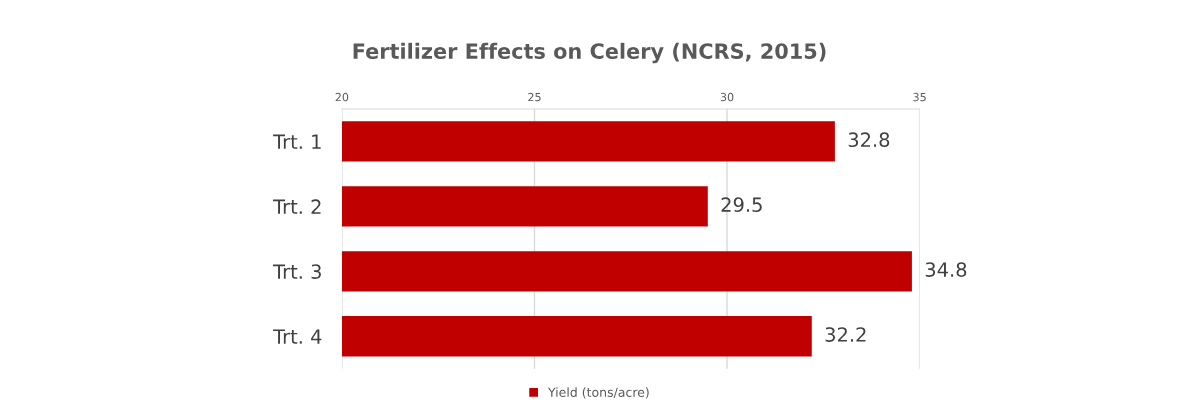  Describe the element at coordinates (297, 206) in the screenshot. I see `y-tick-label: Trt. 2` at that location.